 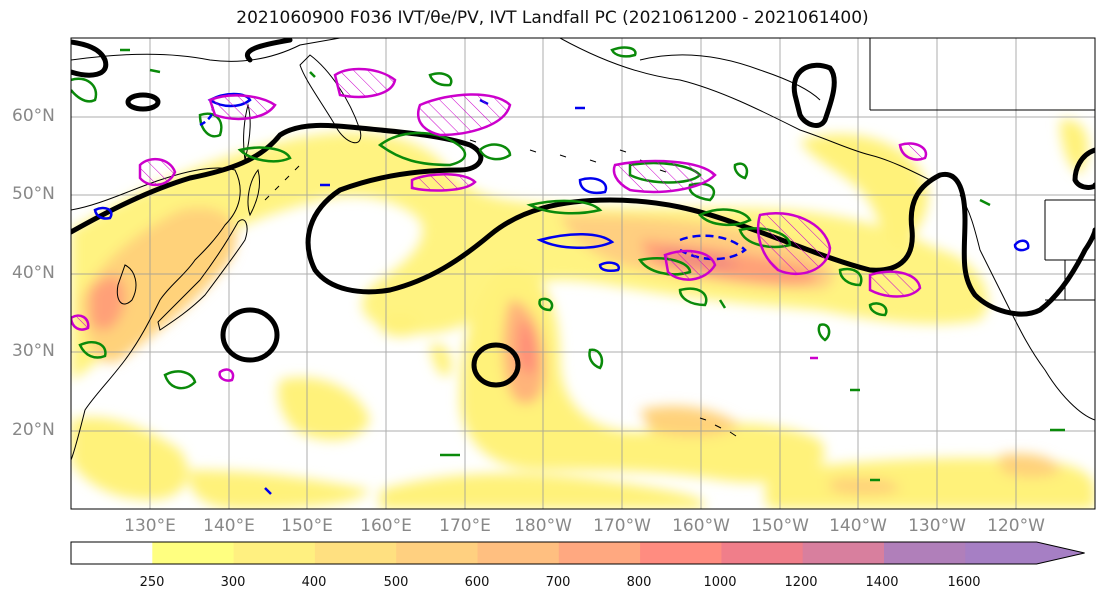 I want to click on colorbar-label-1200: 1200, so click(x=801, y=582).